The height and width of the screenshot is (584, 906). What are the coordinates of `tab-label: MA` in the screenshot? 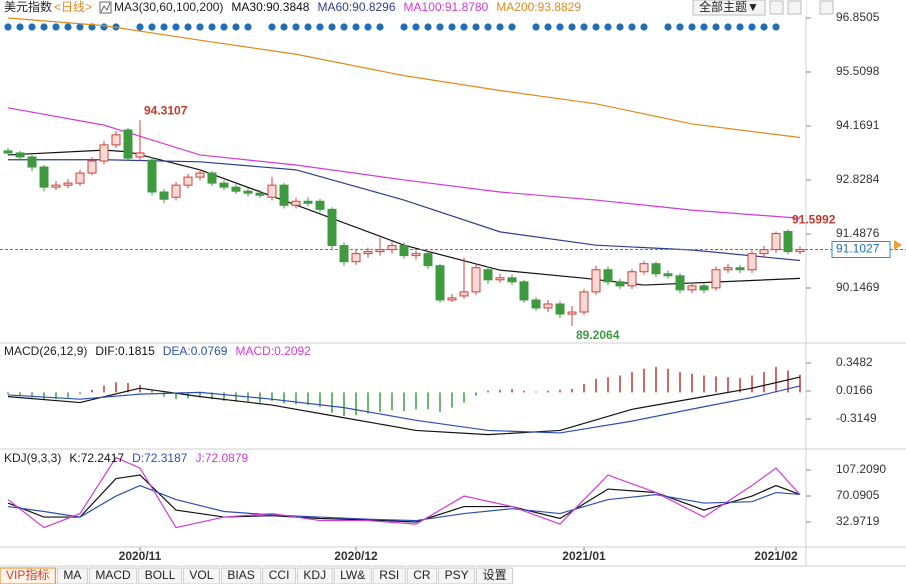 It's located at (72, 575).